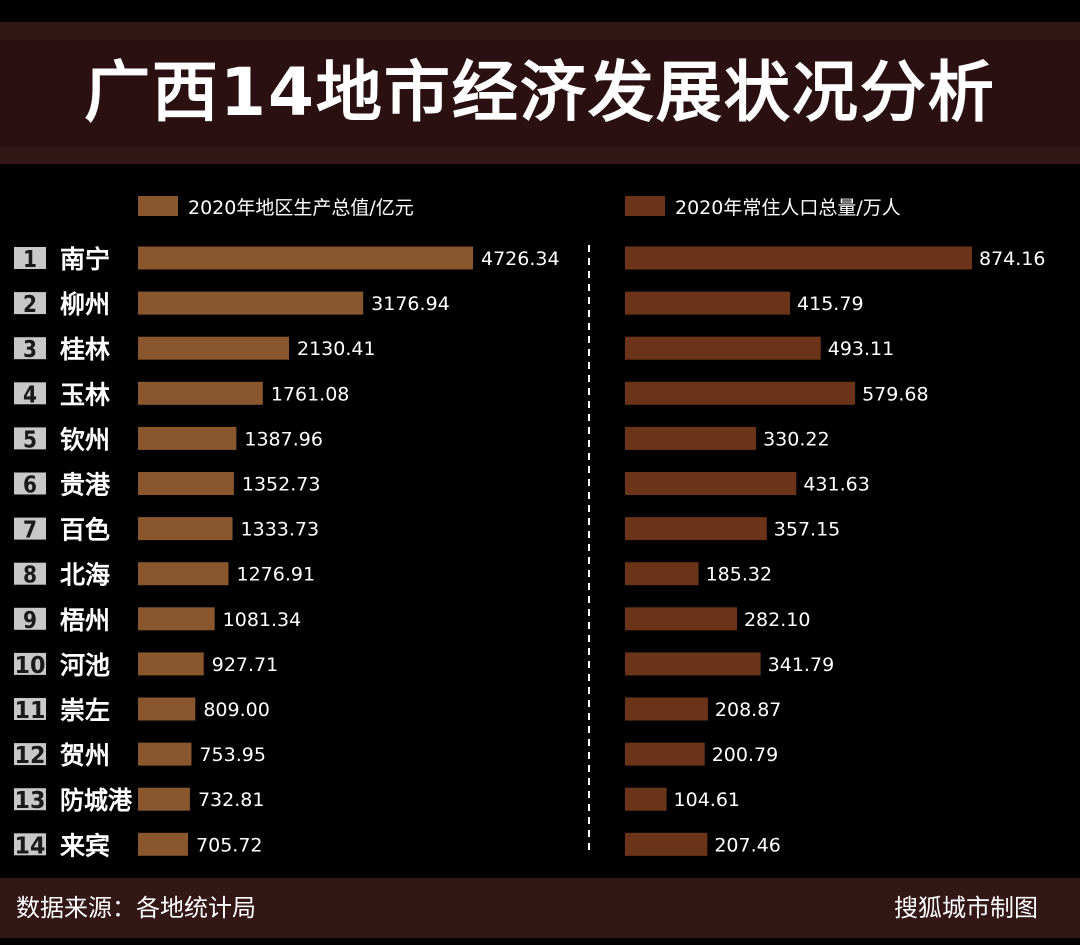 Image resolution: width=1080 pixels, height=945 pixels. I want to click on population-value-label: 207.46, so click(747, 845).